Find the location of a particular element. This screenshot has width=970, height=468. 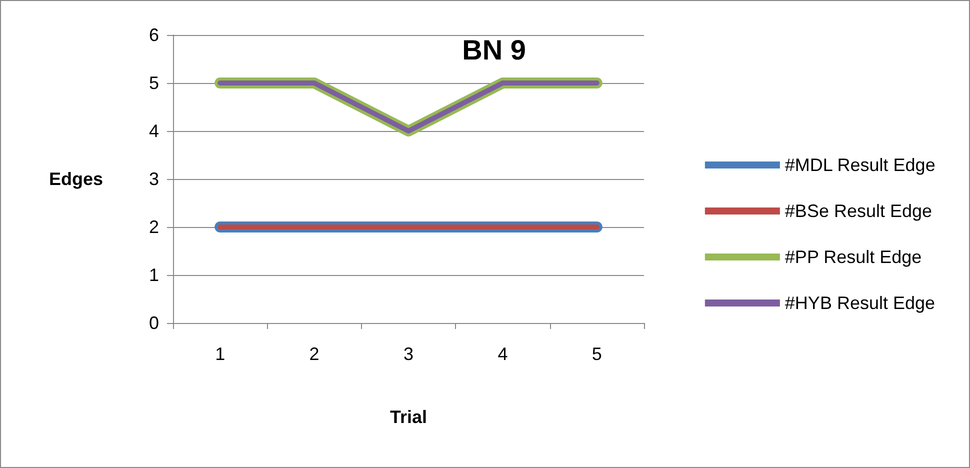

y-tick-label: 2 is located at coordinates (153, 227).